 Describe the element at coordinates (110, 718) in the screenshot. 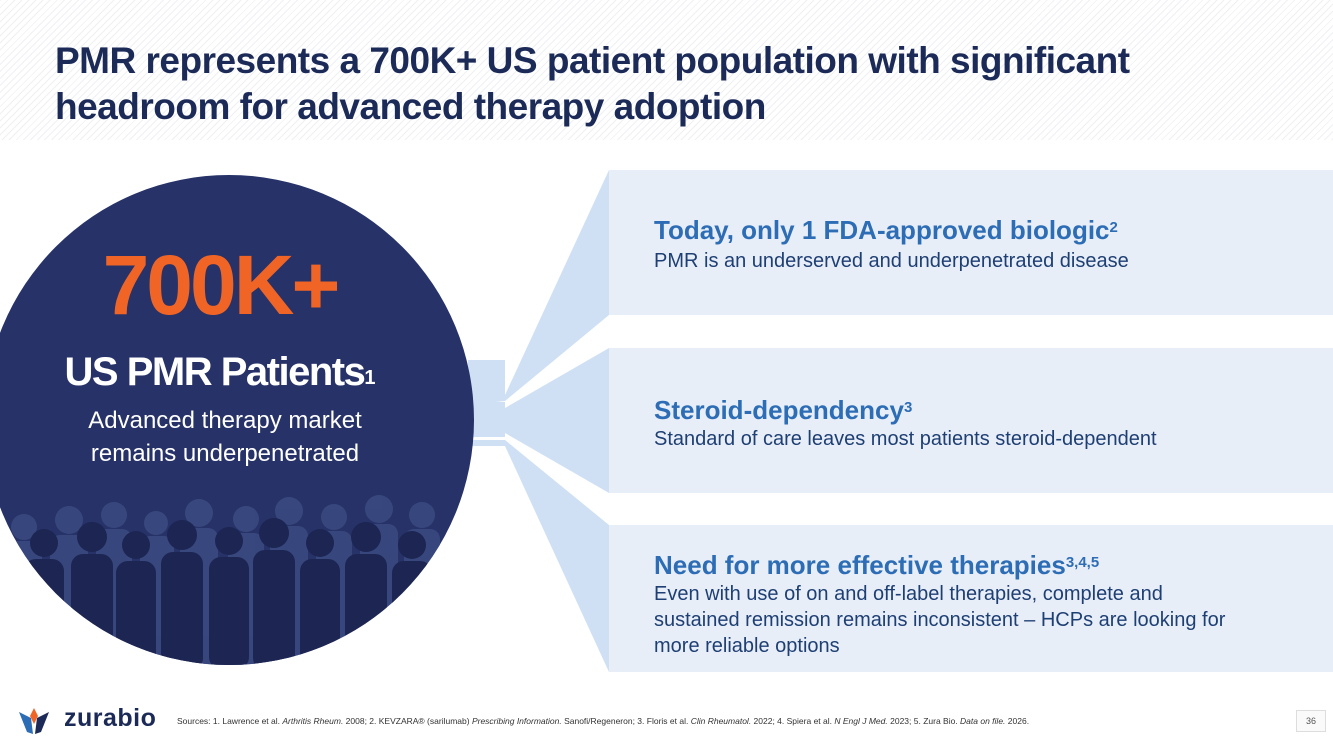

I see `brand-name: zurabio` at that location.